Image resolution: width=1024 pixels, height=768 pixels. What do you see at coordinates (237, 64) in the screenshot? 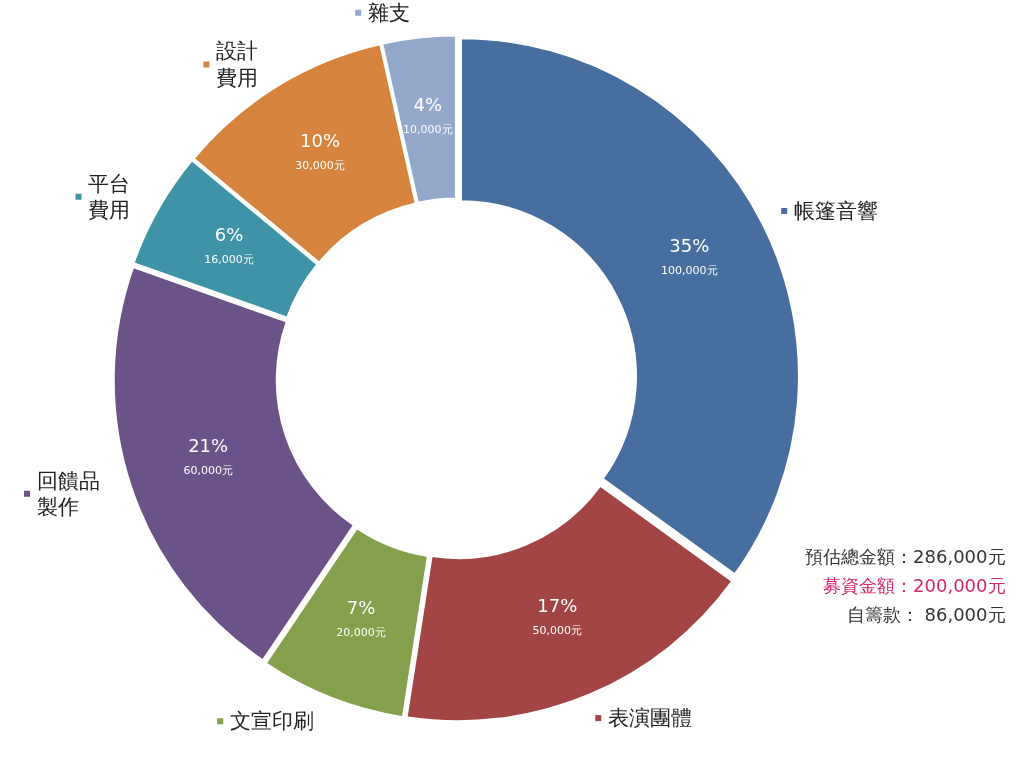
I see `legend-label: 設計費用` at bounding box center [237, 64].